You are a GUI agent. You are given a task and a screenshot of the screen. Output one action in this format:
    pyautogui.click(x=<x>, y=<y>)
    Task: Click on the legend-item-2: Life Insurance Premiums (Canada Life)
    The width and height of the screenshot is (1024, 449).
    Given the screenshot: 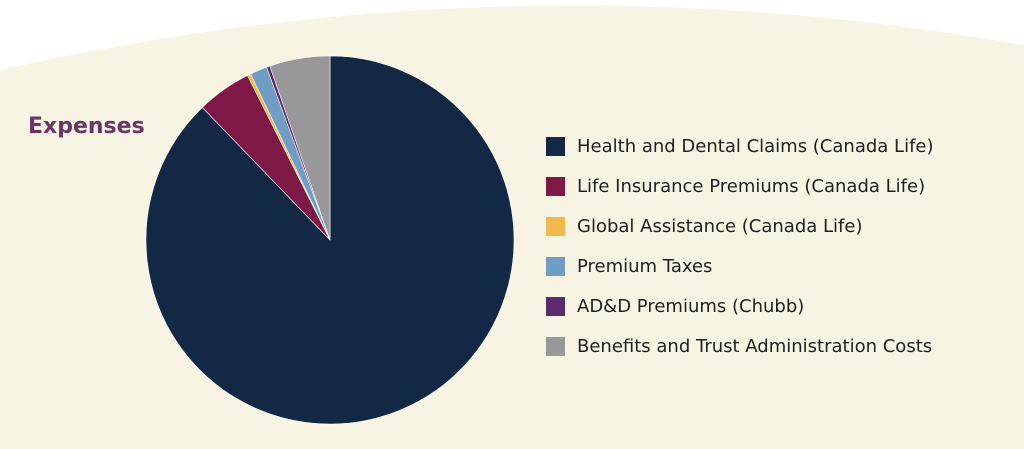 What is the action you would take?
    pyautogui.click(x=740, y=186)
    